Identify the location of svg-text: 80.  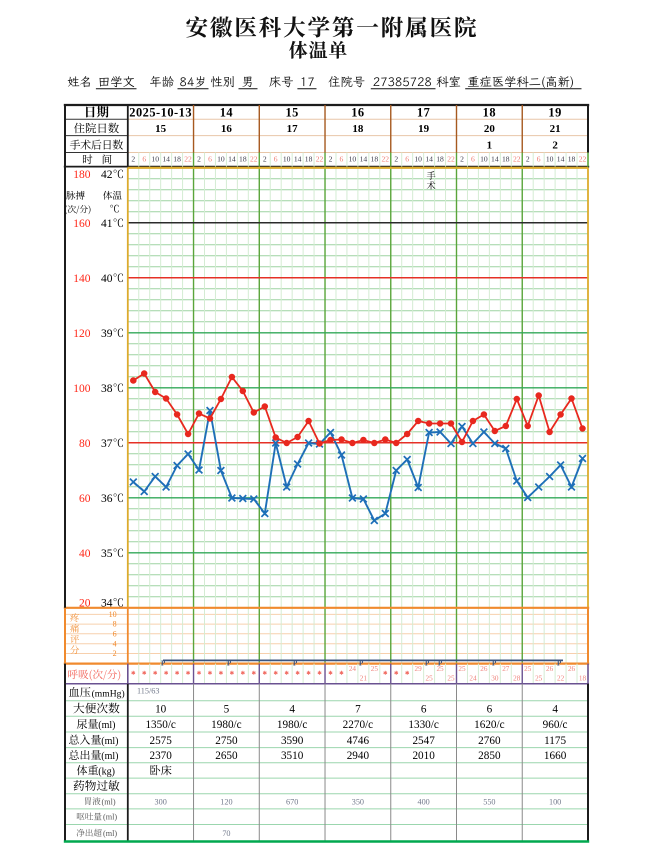
(85, 444).